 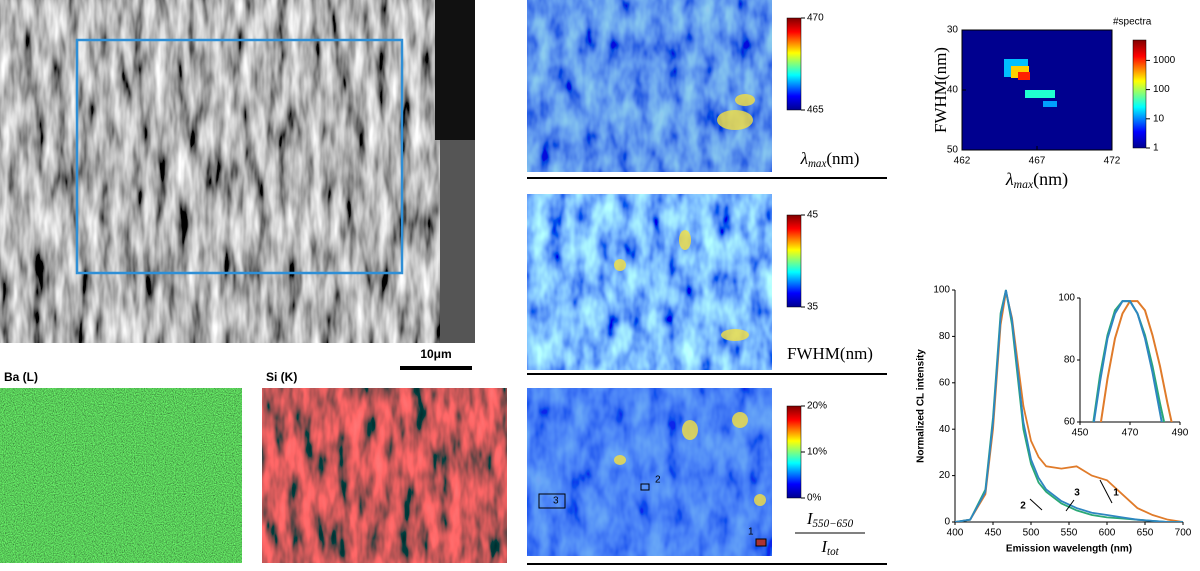 I want to click on colorbar-title: #spectra, so click(x=1132, y=22).